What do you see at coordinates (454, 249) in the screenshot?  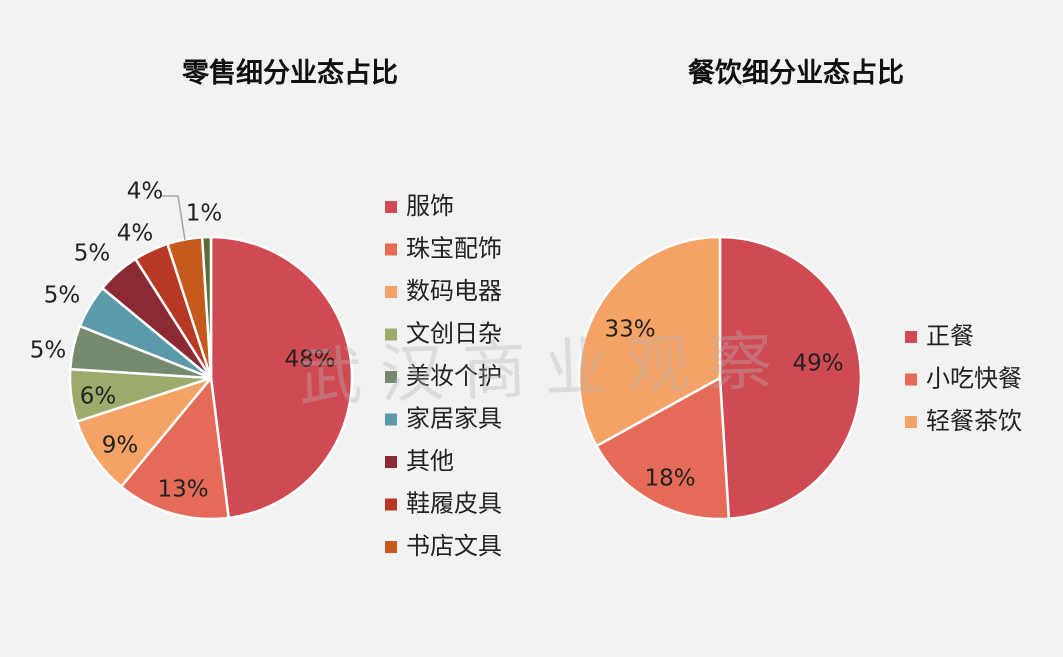 I see `retail-legend-label-1: 珠宝配饰` at bounding box center [454, 249].